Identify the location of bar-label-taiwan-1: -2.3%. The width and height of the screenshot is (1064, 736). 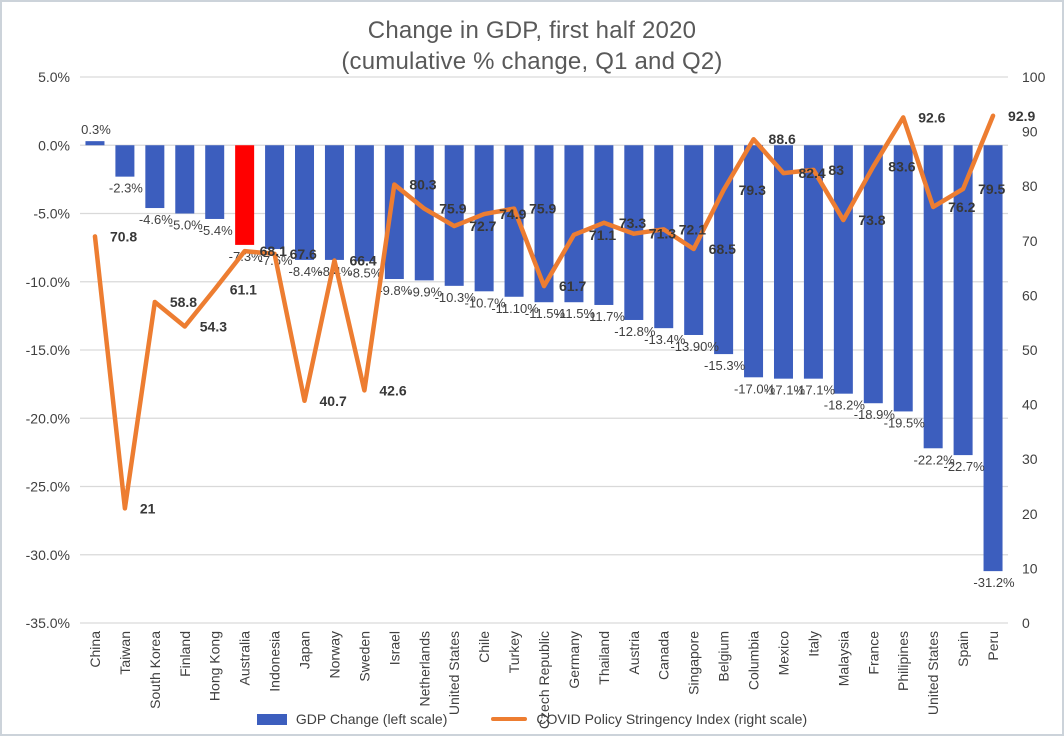
(126, 188).